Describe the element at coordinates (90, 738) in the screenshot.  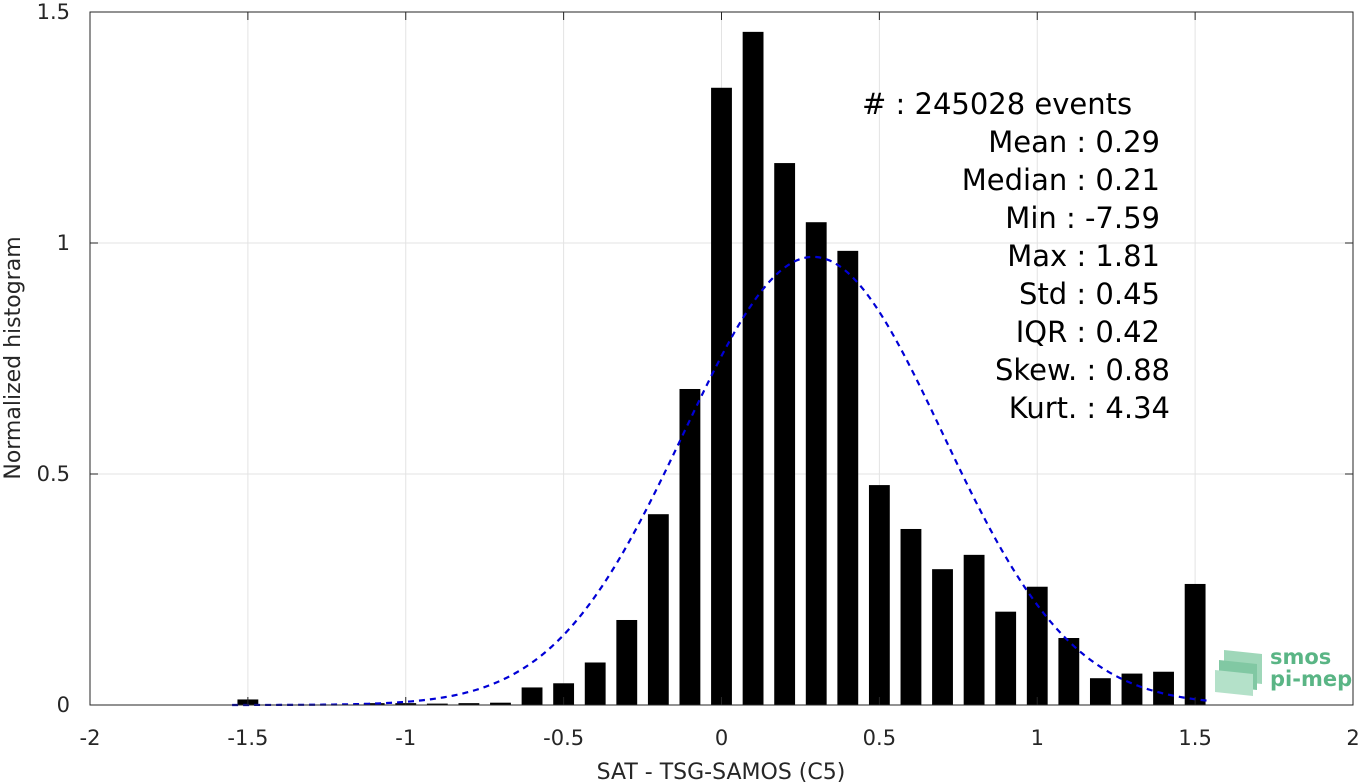
I see `x-tick-label: -2` at that location.